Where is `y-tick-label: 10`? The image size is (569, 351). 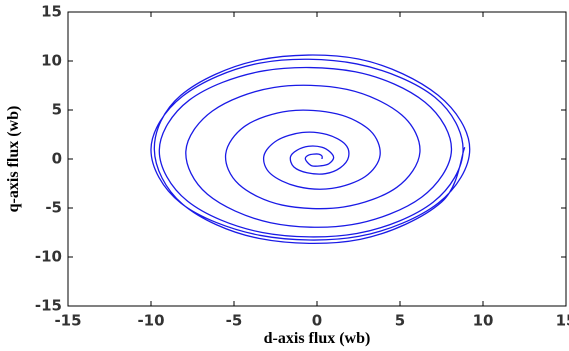 y-tick-label: 10 is located at coordinates (51, 61).